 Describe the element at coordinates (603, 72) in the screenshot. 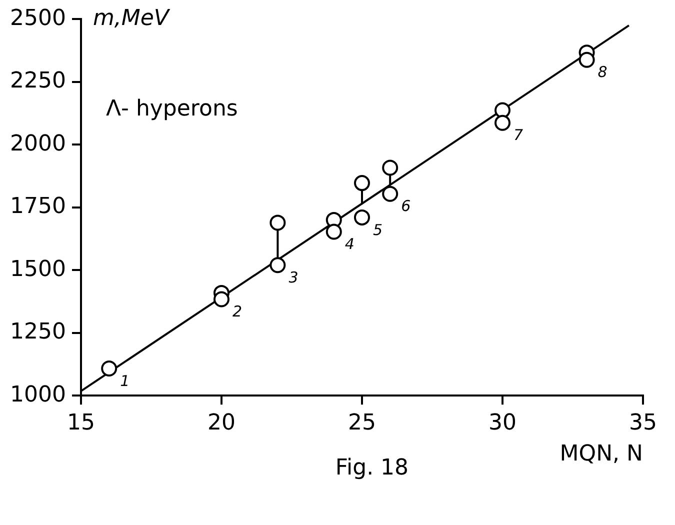

I see `annotation: 8` at that location.